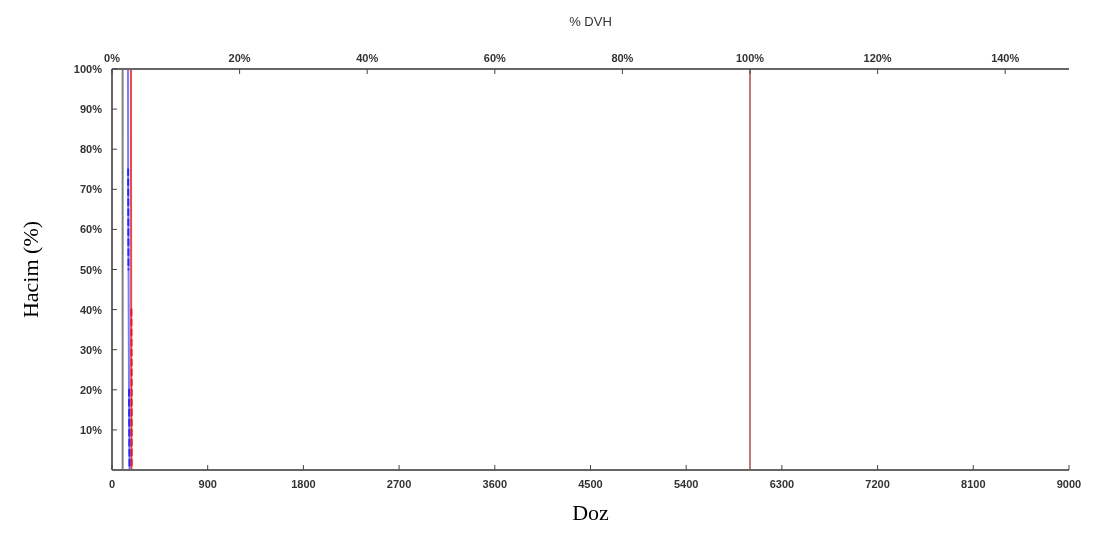 Image resolution: width=1107 pixels, height=540 pixels. What do you see at coordinates (1005, 58) in the screenshot?
I see `x2-tick-label: 140%` at bounding box center [1005, 58].